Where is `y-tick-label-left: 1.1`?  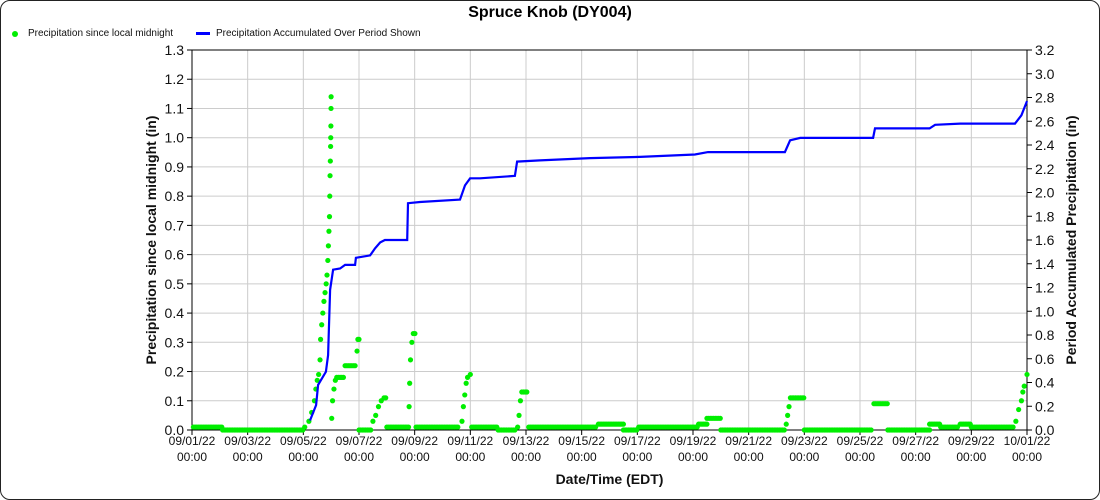 y-tick-label-left: 1.1 is located at coordinates (175, 108).